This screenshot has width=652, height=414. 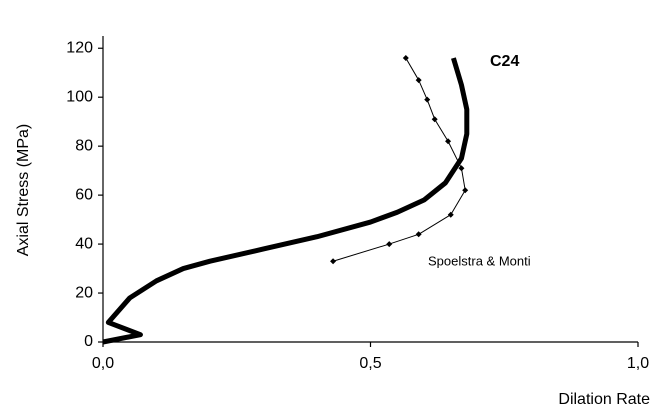 I want to click on x-tick-label: 0,0, so click(x=103, y=363).